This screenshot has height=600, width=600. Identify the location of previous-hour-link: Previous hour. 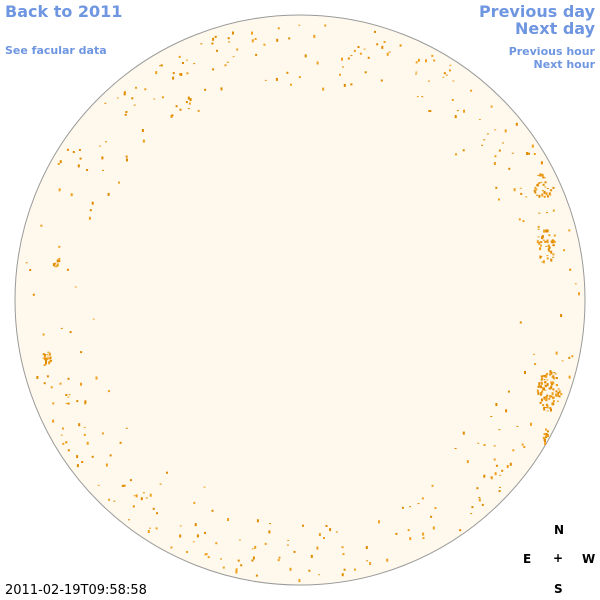
(551, 51).